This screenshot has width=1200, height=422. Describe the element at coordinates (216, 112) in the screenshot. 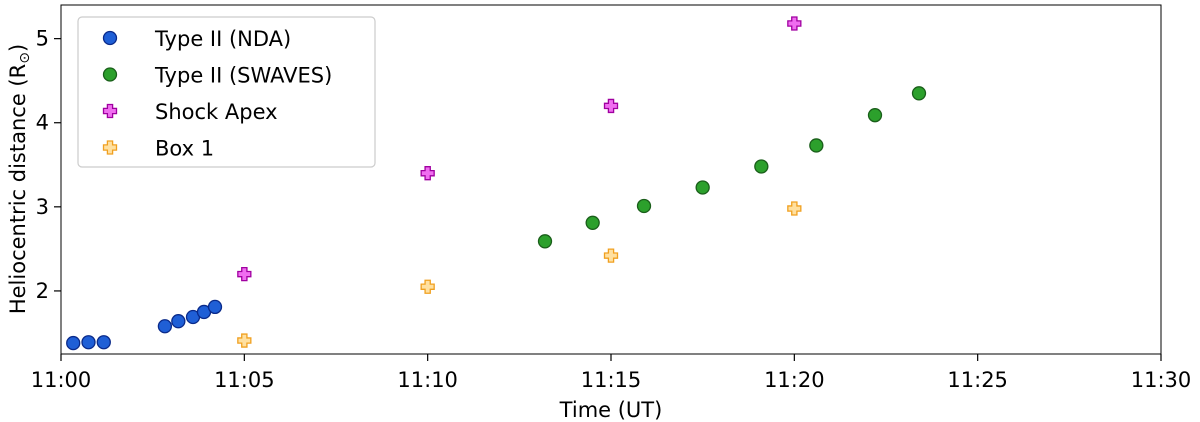

I see `legend-label: Shock Apex` at that location.